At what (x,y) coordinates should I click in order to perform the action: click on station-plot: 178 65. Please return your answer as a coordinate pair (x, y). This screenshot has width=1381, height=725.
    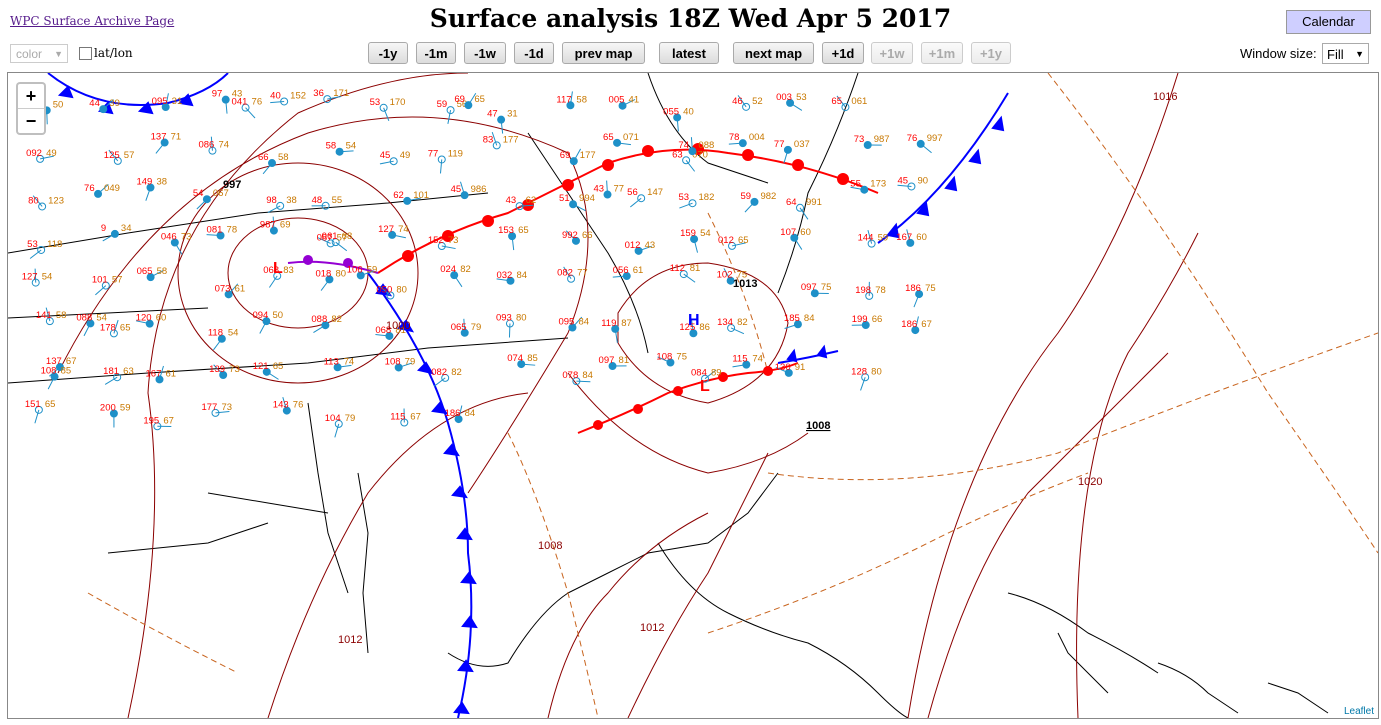
    Looking at the image, I should click on (115, 328).